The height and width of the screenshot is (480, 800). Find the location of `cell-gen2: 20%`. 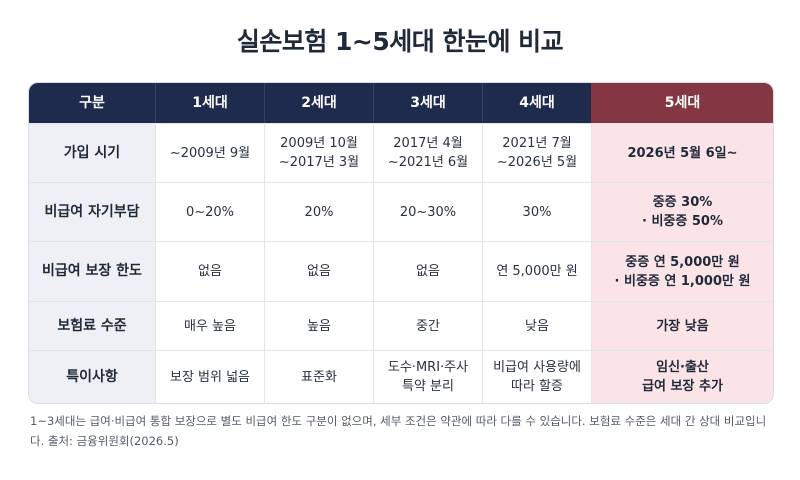

cell-gen2: 20% is located at coordinates (318, 212).